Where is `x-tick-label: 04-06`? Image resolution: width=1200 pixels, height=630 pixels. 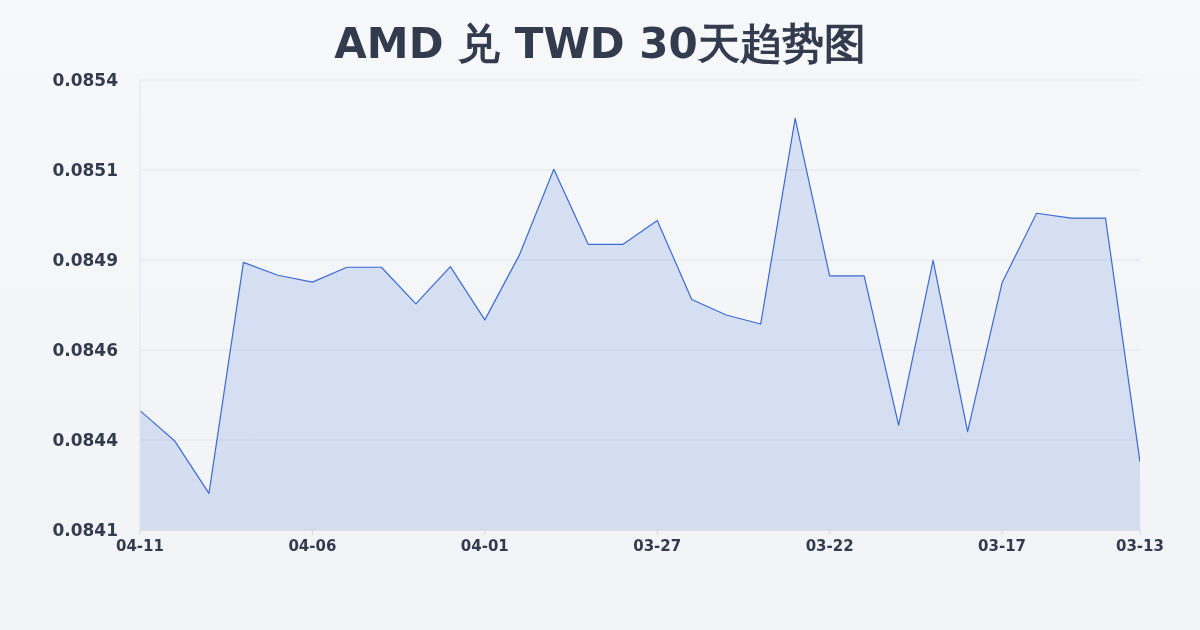 x-tick-label: 04-06 is located at coordinates (312, 545).